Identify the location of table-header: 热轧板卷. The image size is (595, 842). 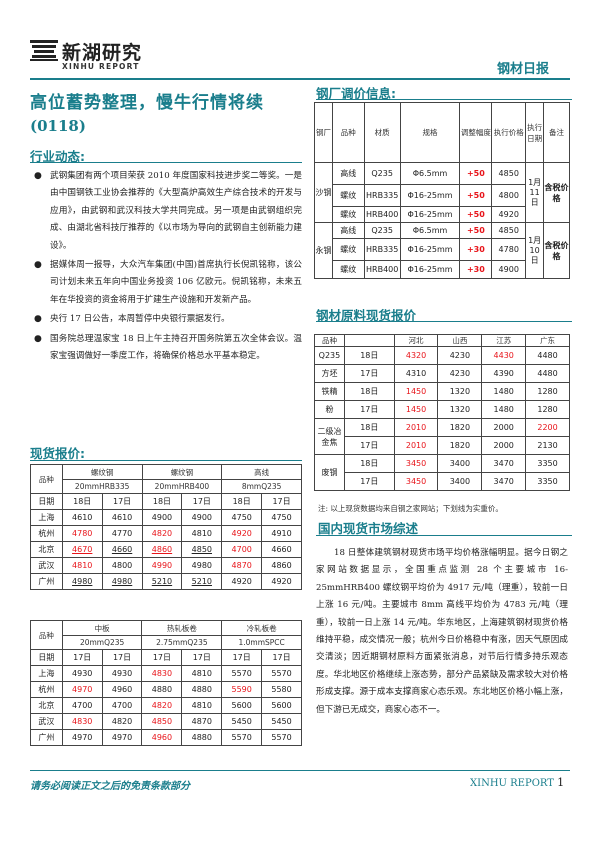
(182, 628).